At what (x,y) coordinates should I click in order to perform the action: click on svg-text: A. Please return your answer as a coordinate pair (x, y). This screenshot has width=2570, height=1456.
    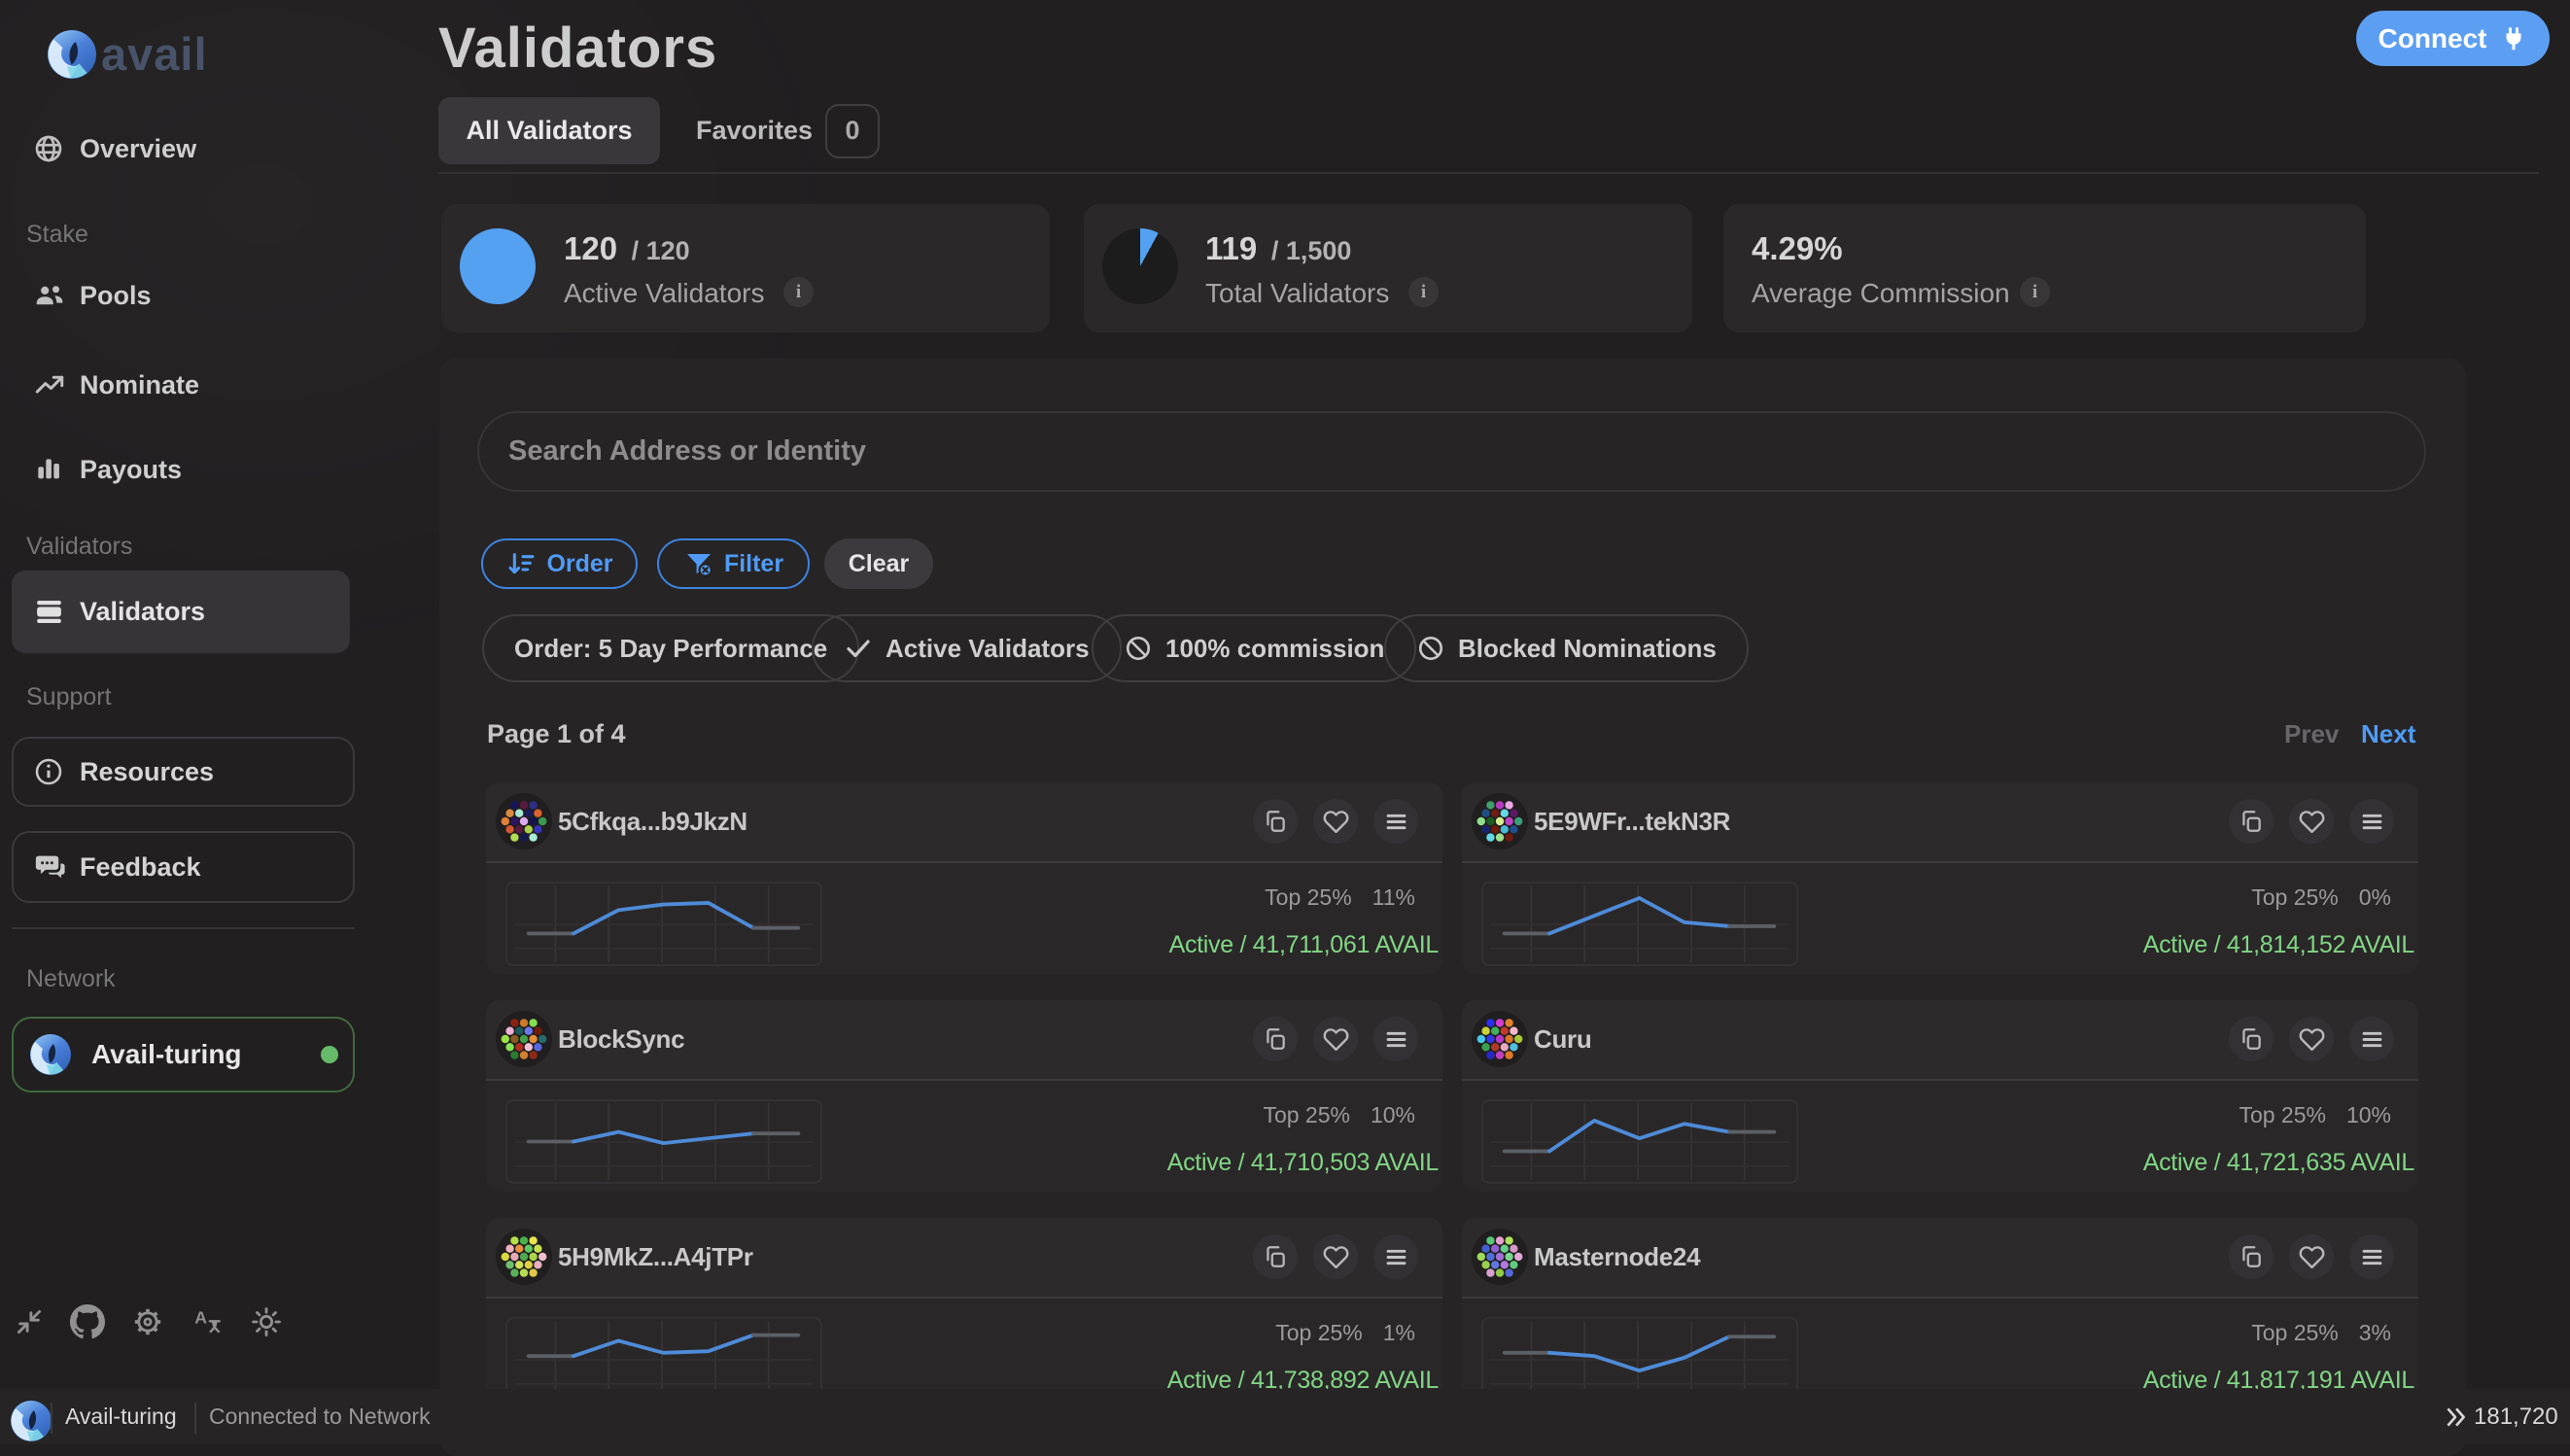
    Looking at the image, I should click on (200, 1317).